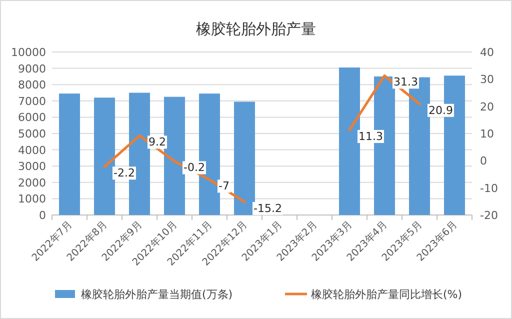 The image size is (512, 319). What do you see at coordinates (406, 82) in the screenshot?
I see `data-label: 31.3` at bounding box center [406, 82].